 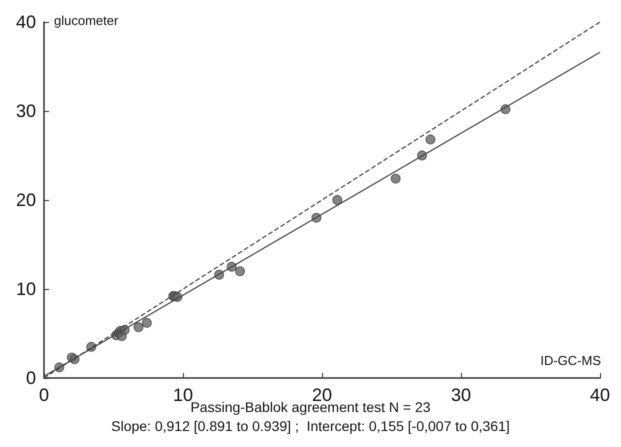 What do you see at coordinates (461, 395) in the screenshot?
I see `x-tick-label: 30` at bounding box center [461, 395].